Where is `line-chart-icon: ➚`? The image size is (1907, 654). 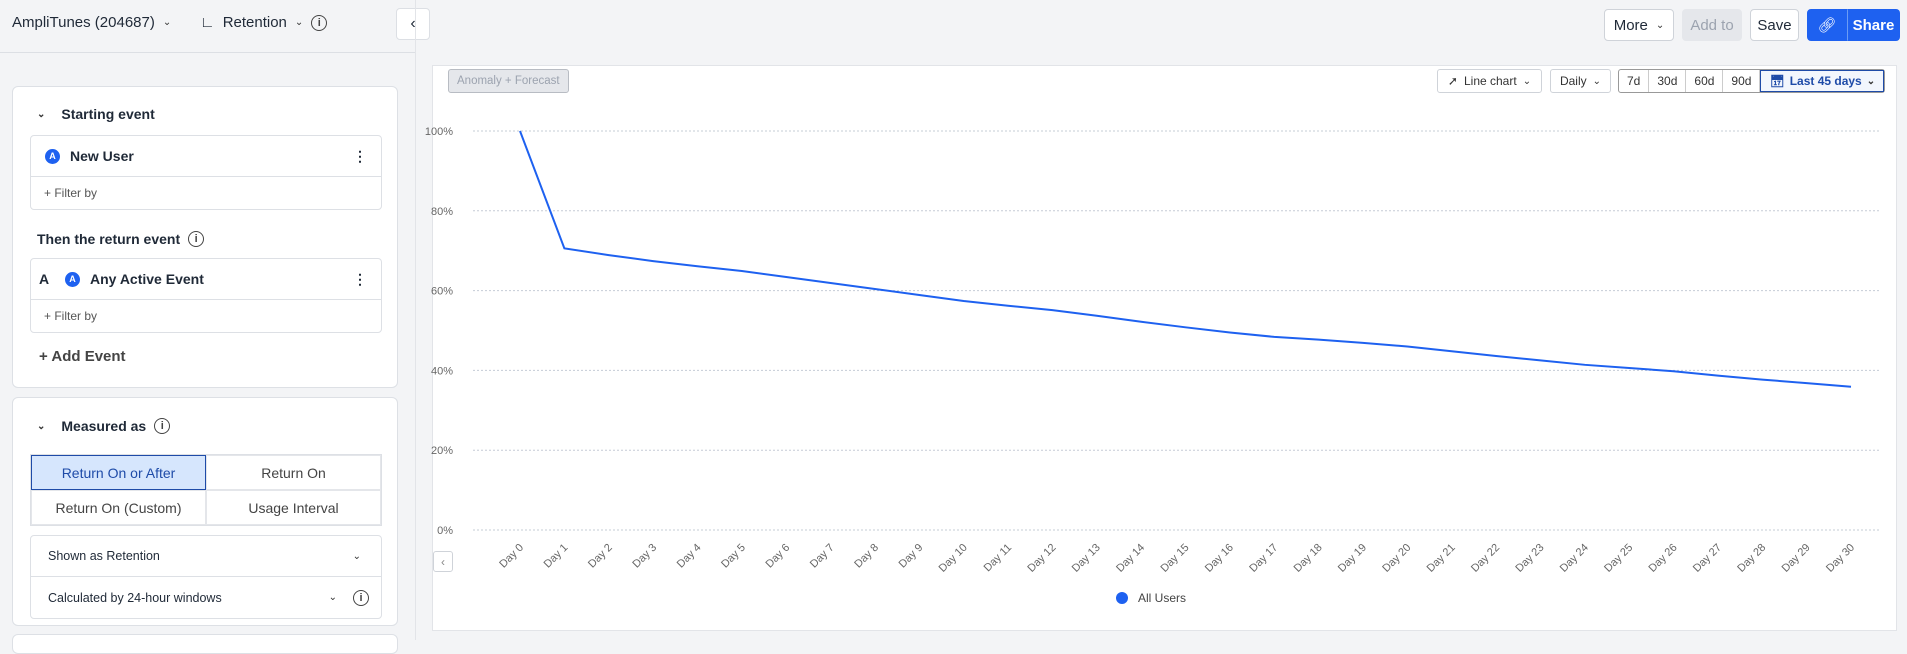
line-chart-icon: ➚ is located at coordinates (1452, 81).